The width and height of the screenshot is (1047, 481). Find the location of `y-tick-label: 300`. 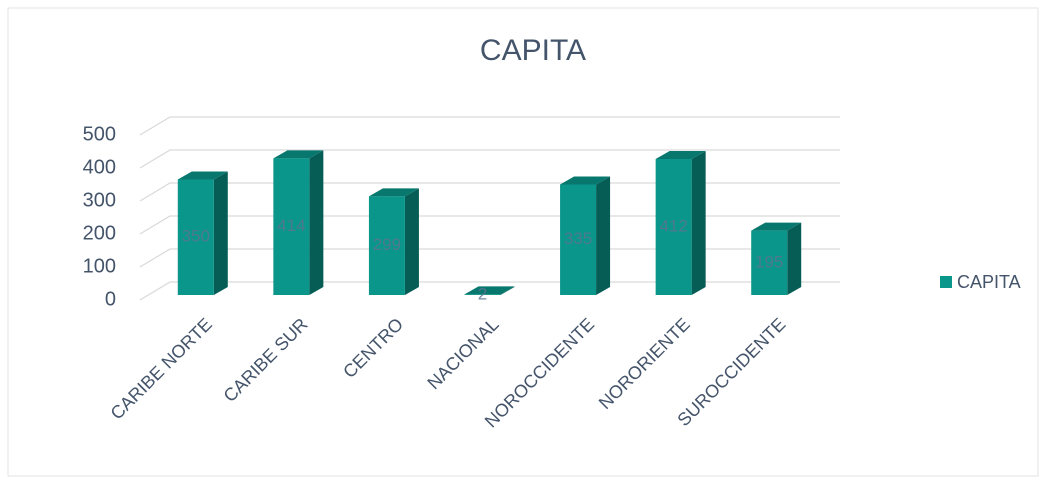

y-tick-label: 300 is located at coordinates (99, 200).